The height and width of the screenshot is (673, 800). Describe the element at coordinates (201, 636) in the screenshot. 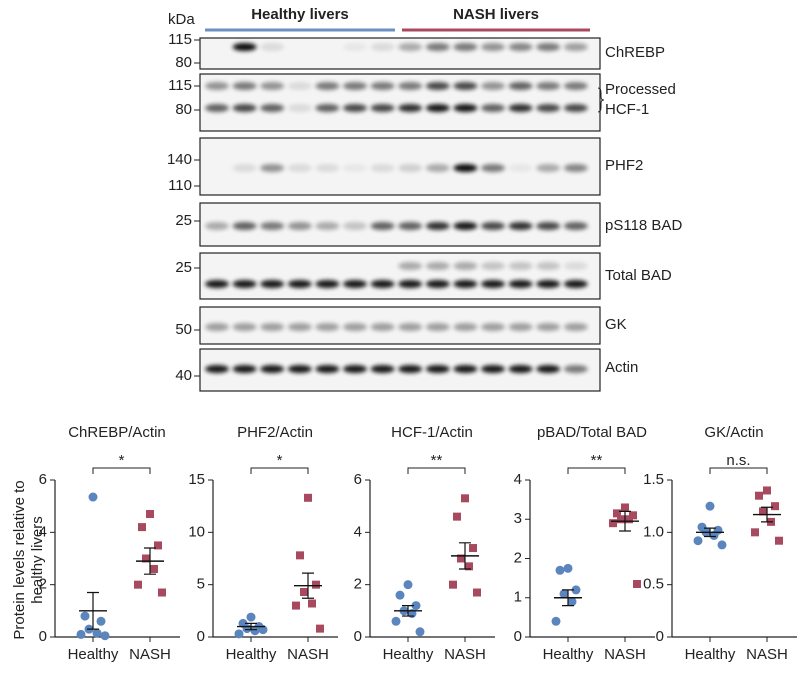

I see `y-tick-label: 0` at that location.